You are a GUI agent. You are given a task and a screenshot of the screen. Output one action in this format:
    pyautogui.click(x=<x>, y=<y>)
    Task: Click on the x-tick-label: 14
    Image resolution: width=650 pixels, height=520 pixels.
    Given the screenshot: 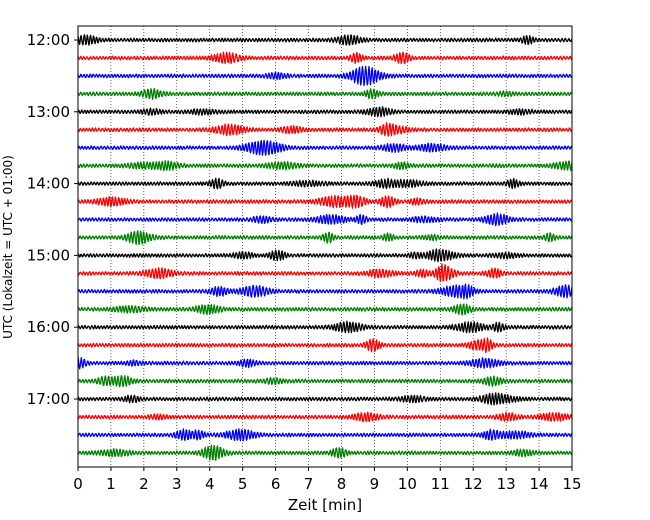 What is the action you would take?
    pyautogui.click(x=539, y=484)
    